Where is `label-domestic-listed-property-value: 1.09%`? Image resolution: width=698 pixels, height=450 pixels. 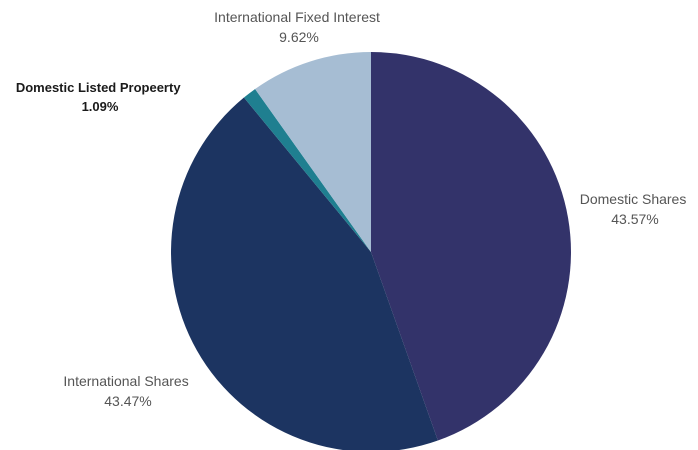
label-domestic-listed-property-value: 1.09% is located at coordinates (100, 106).